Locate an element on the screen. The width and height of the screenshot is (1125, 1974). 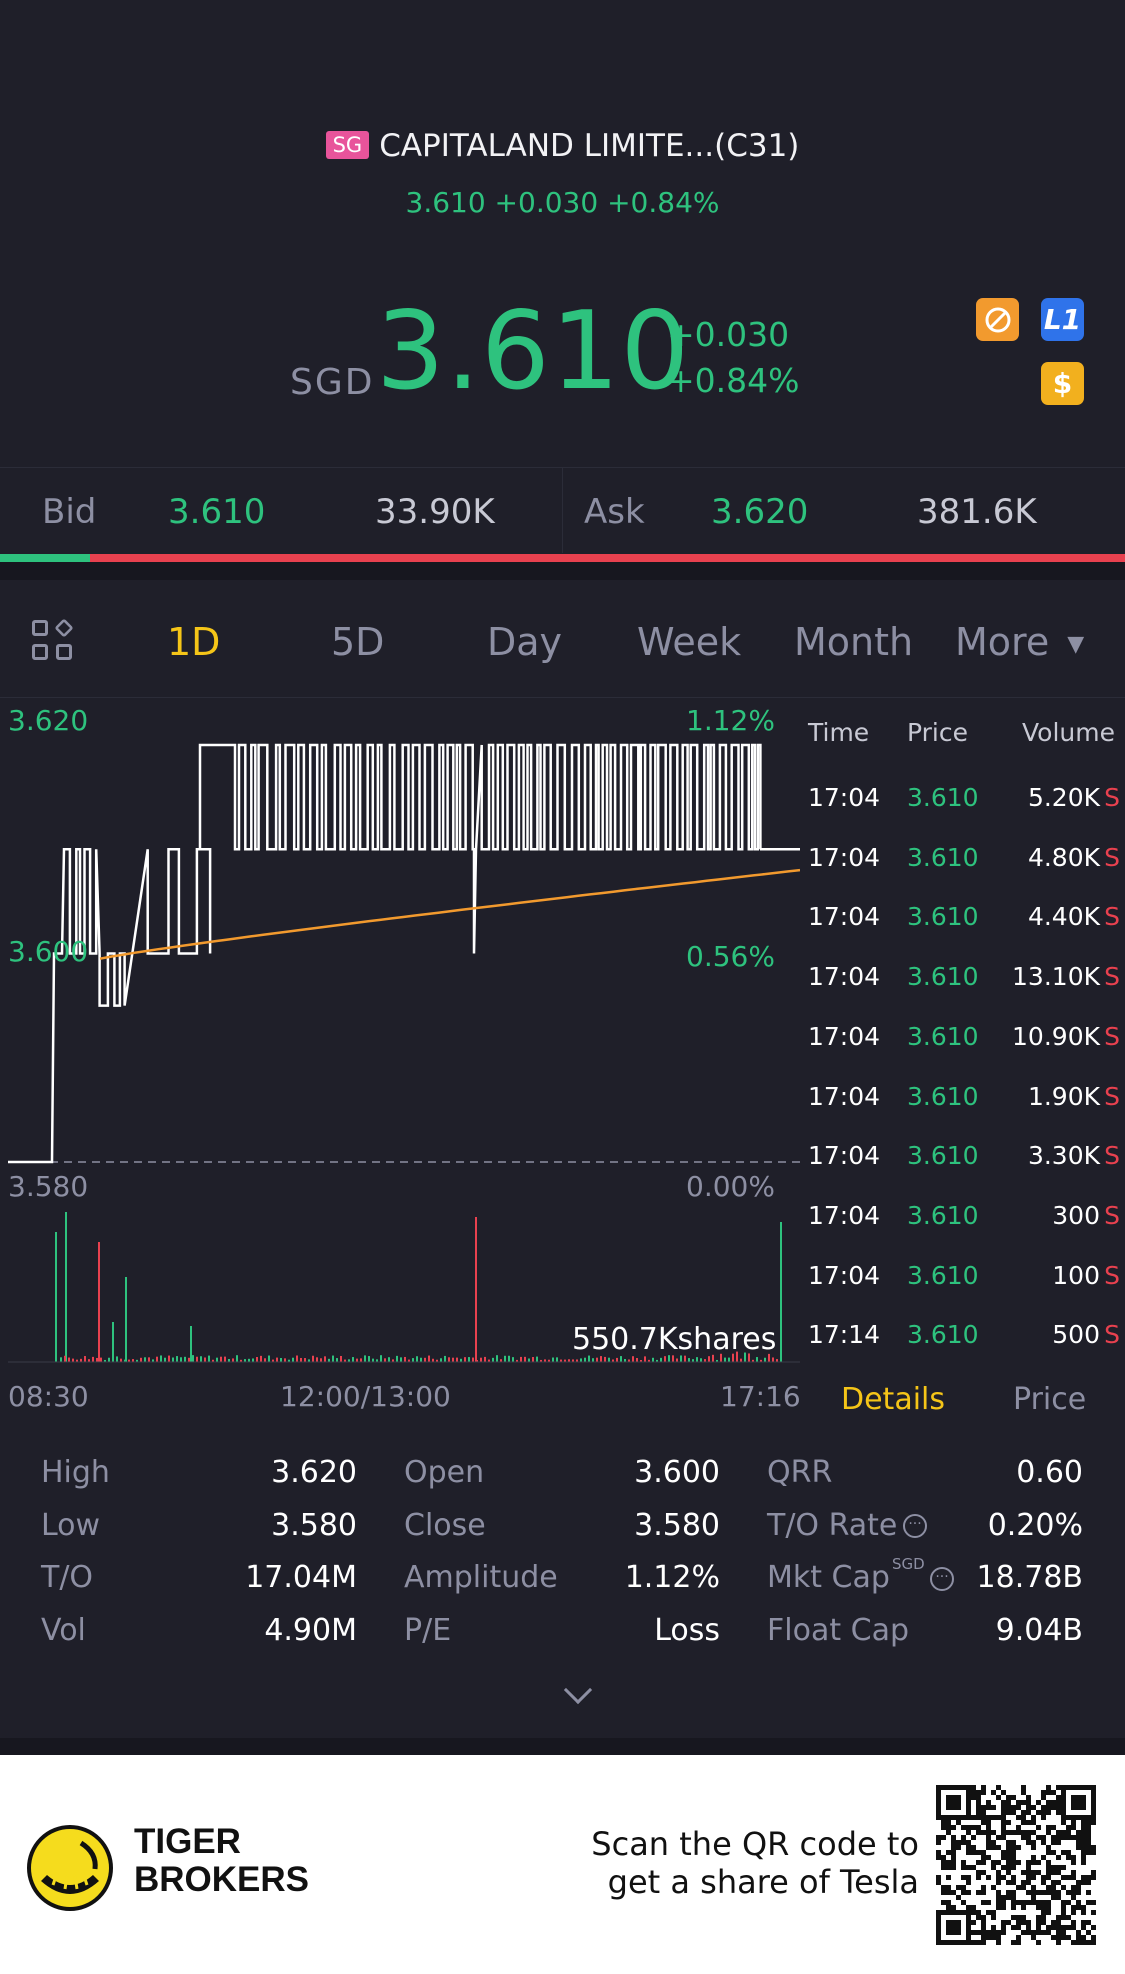
tick-volume: 10.90K is located at coordinates (1056, 1036).